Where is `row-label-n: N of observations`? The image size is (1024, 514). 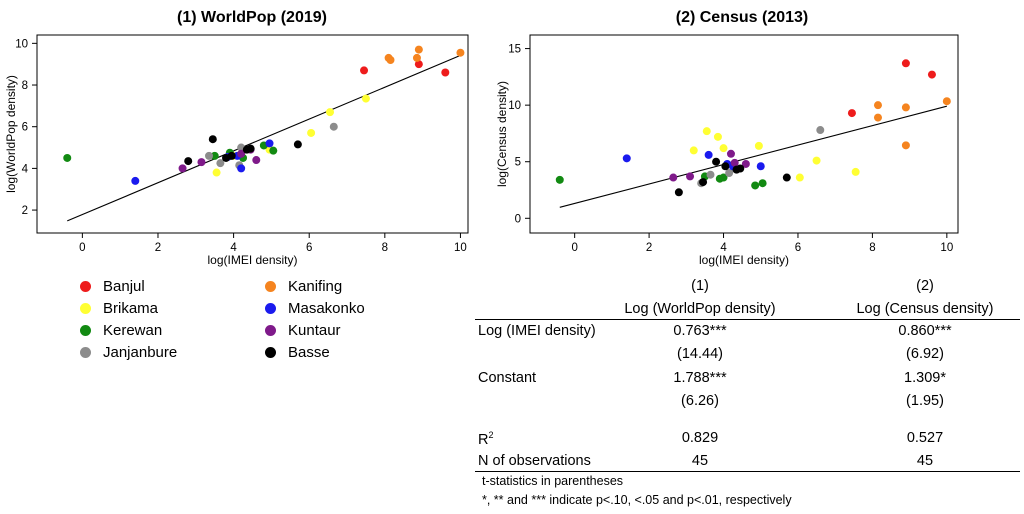
row-label-n: N of observations is located at coordinates (534, 461).